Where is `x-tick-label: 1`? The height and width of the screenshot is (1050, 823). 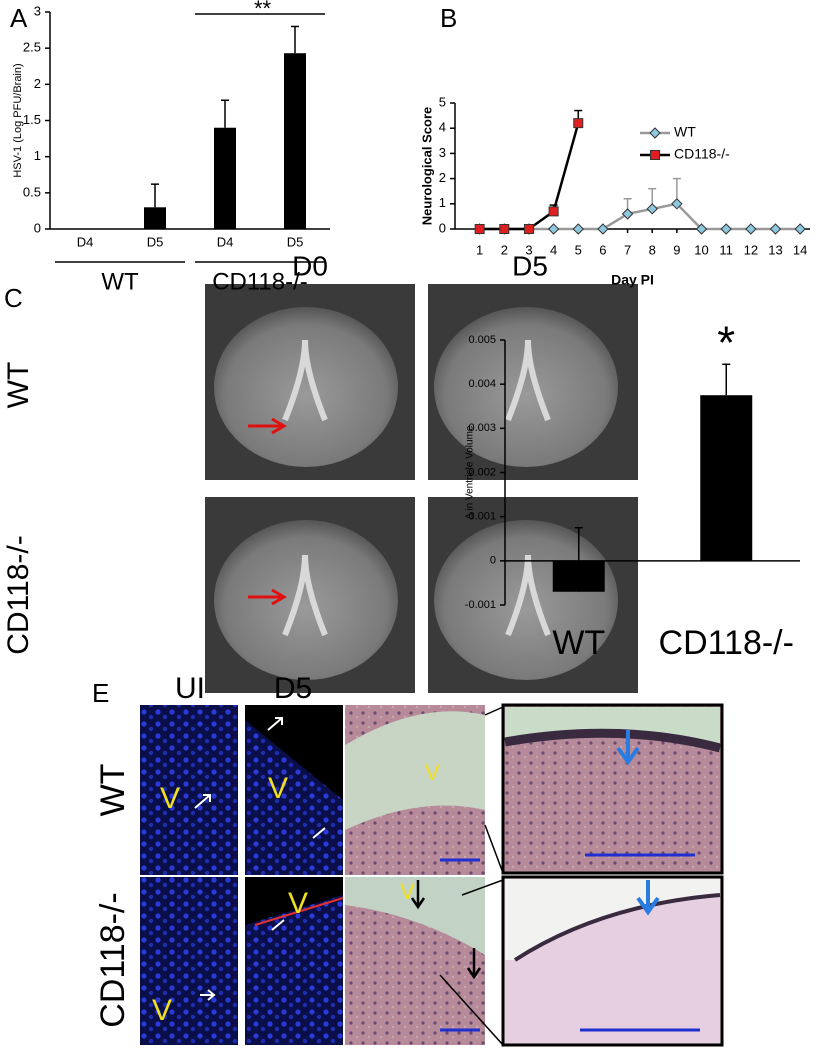 x-tick-label: 1 is located at coordinates (479, 249).